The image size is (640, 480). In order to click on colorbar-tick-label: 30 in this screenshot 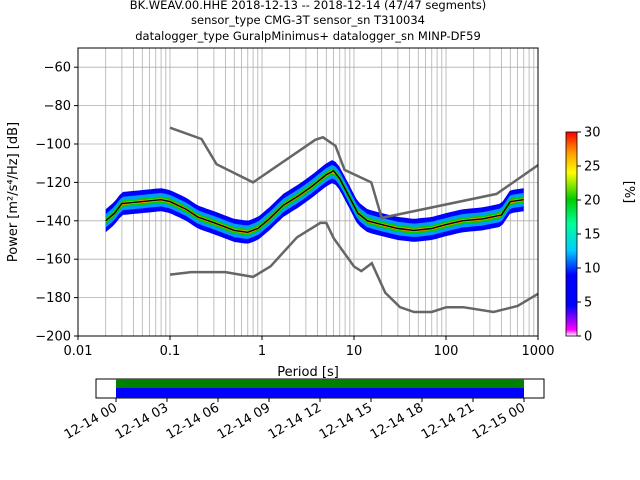, I will do `click(592, 133)`.